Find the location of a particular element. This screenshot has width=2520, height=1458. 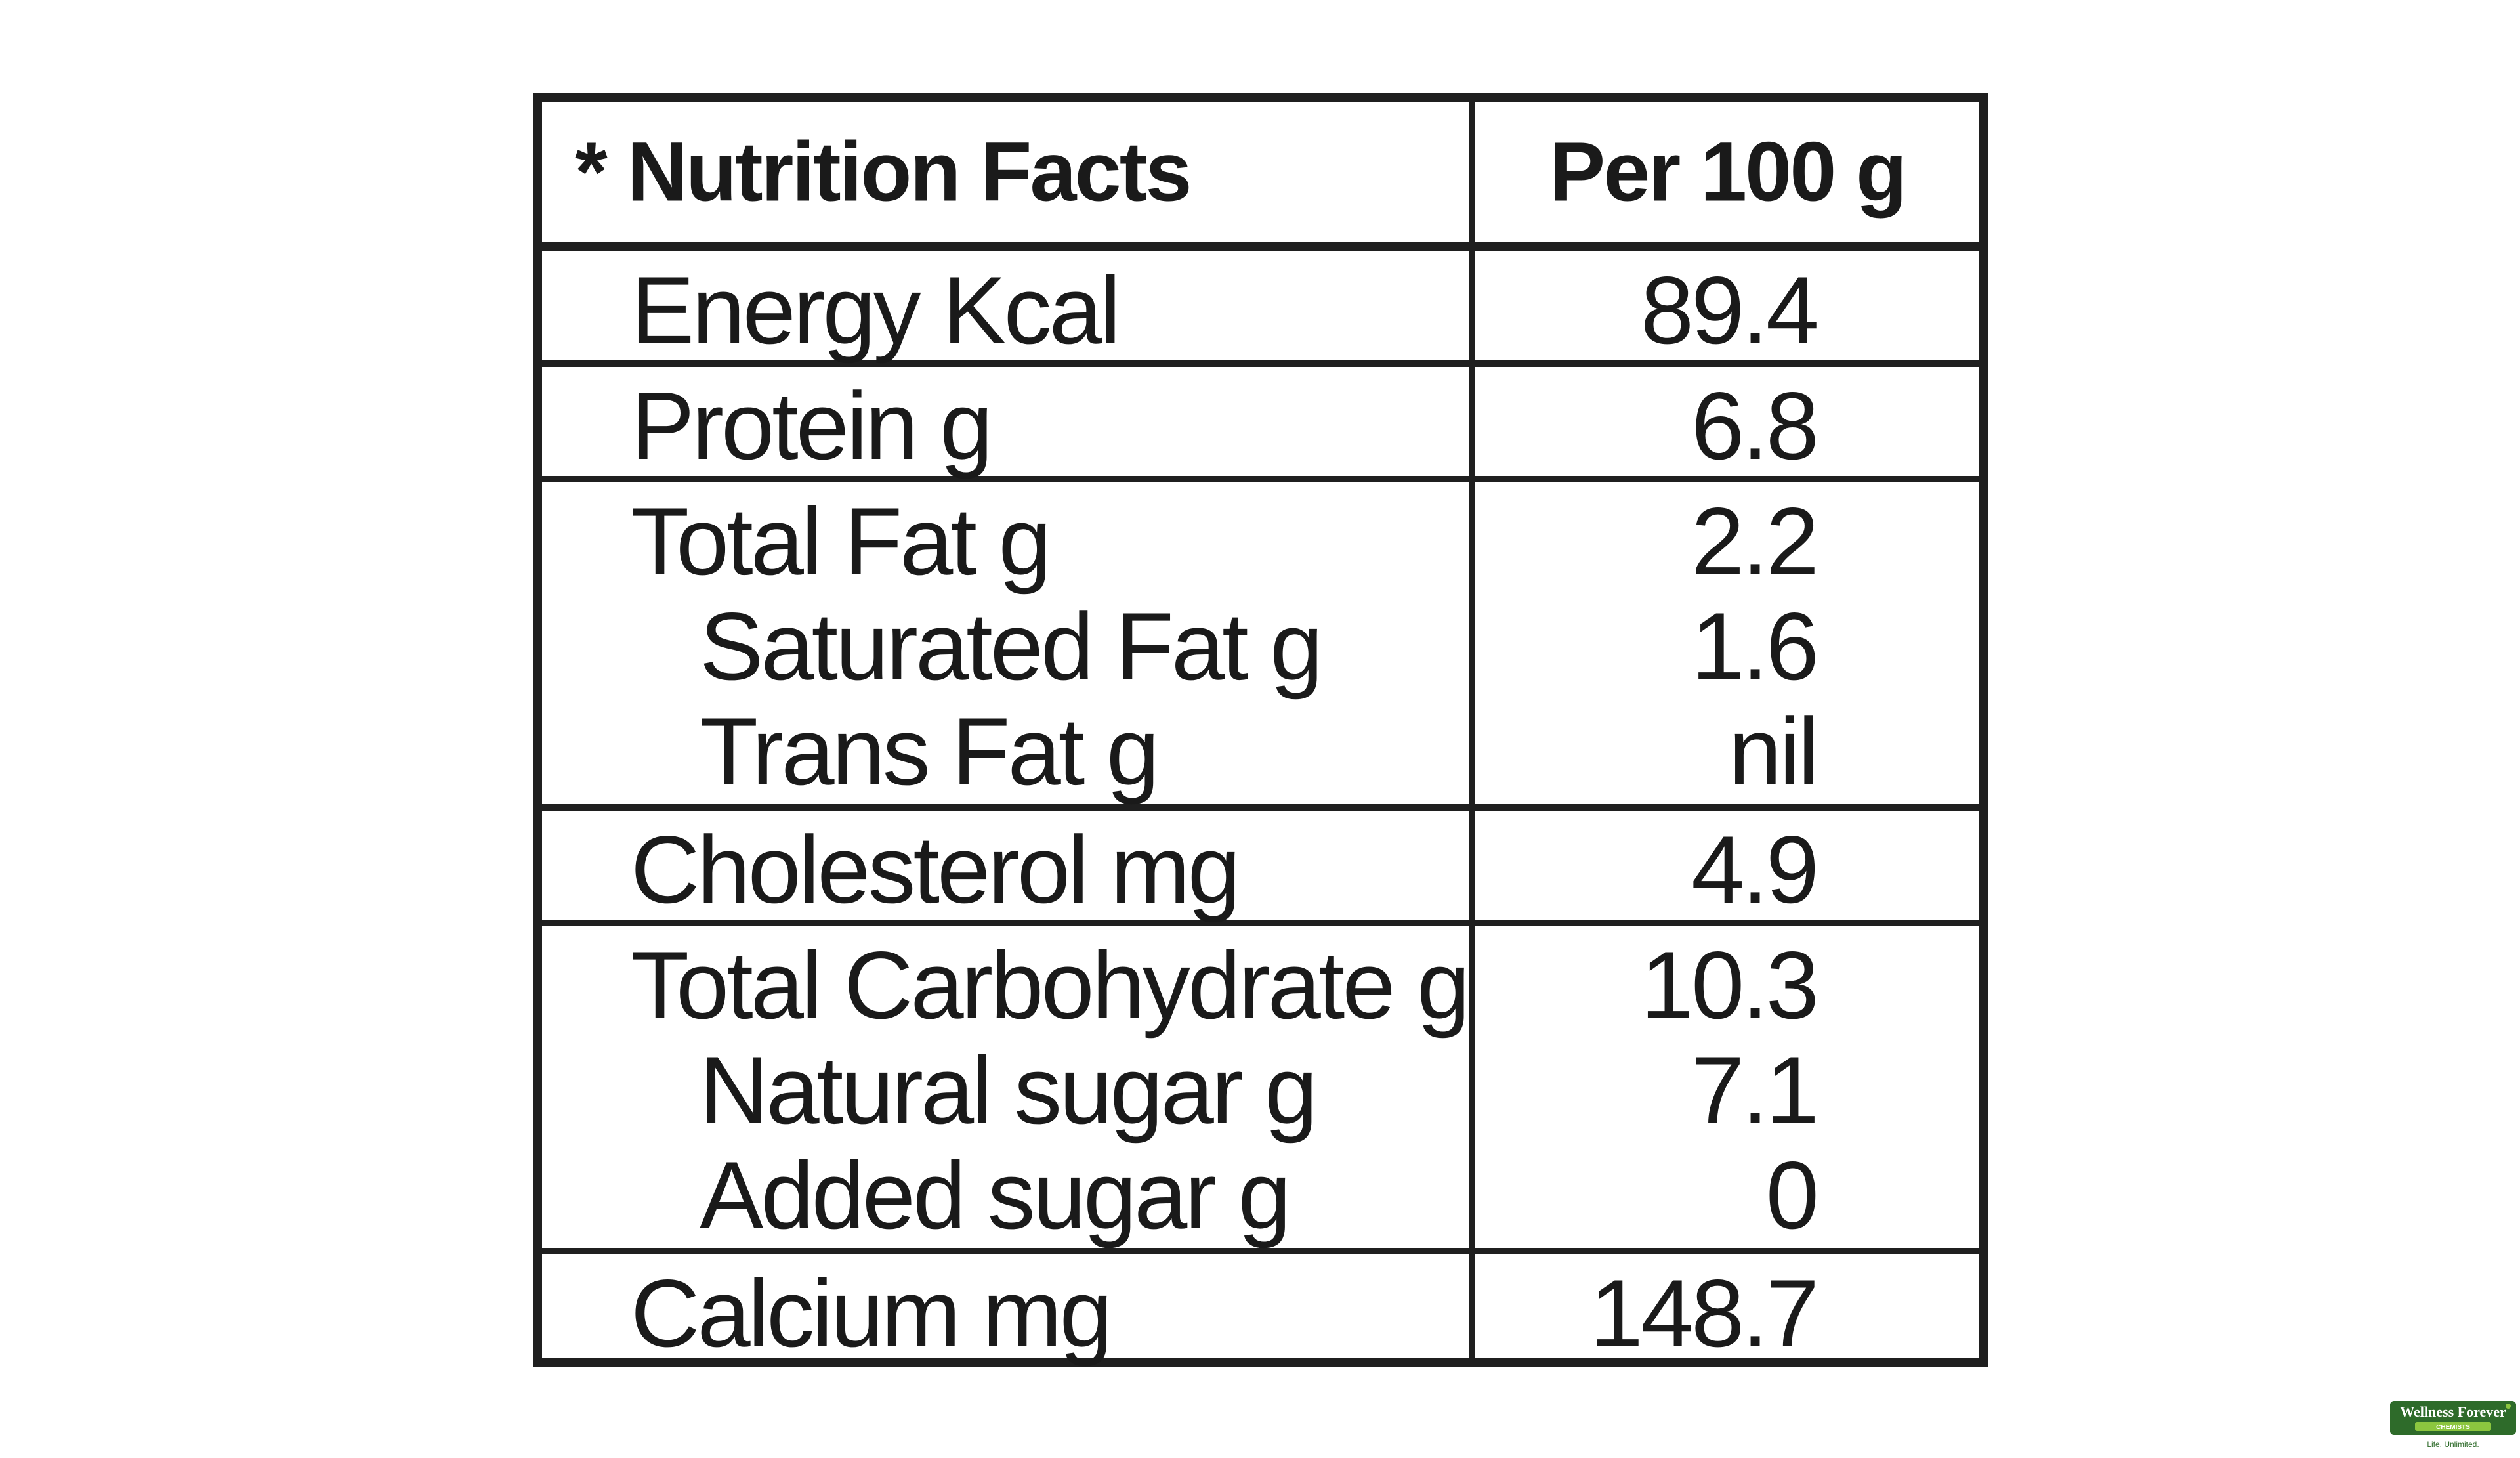

nutrient-value-saturated-fat: 1.6 is located at coordinates (1755, 646).